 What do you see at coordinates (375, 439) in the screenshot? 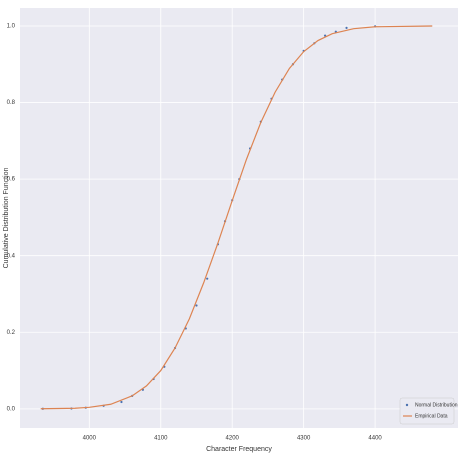
I see `x-tick-label: 4400` at bounding box center [375, 439].